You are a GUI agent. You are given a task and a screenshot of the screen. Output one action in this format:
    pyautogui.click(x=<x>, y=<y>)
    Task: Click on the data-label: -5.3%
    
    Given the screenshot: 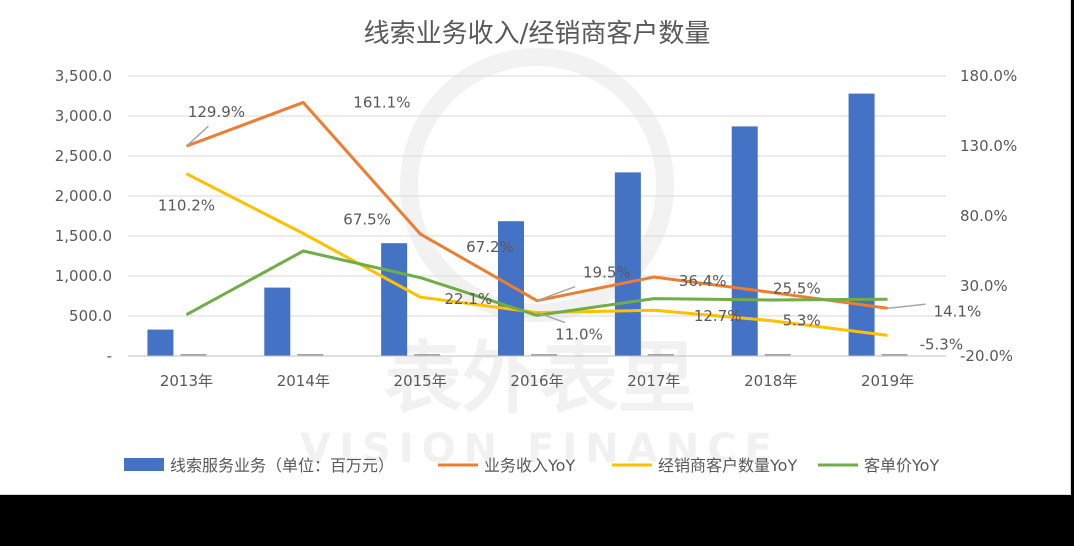 What is the action you would take?
    pyautogui.click(x=942, y=344)
    